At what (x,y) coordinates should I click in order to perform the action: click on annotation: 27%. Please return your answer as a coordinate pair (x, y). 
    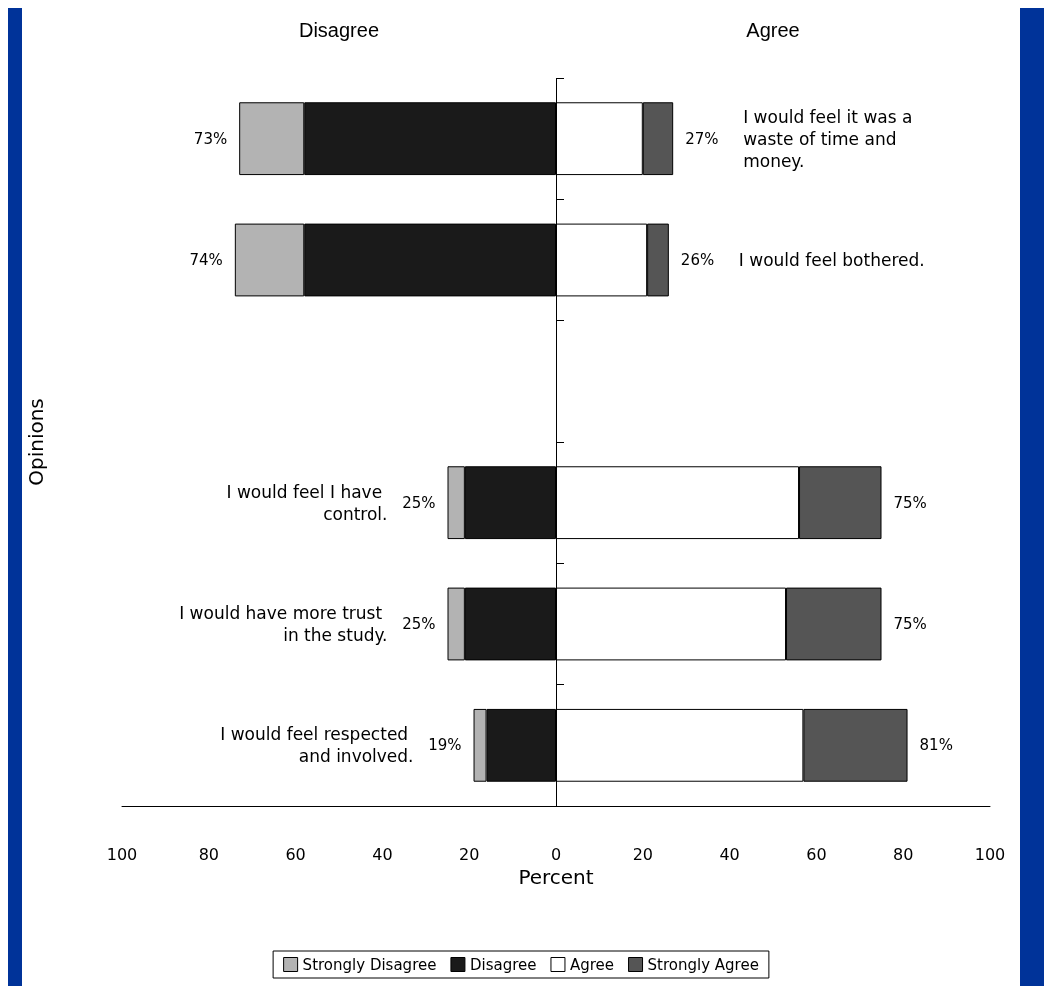
    Looking at the image, I should click on (702, 138).